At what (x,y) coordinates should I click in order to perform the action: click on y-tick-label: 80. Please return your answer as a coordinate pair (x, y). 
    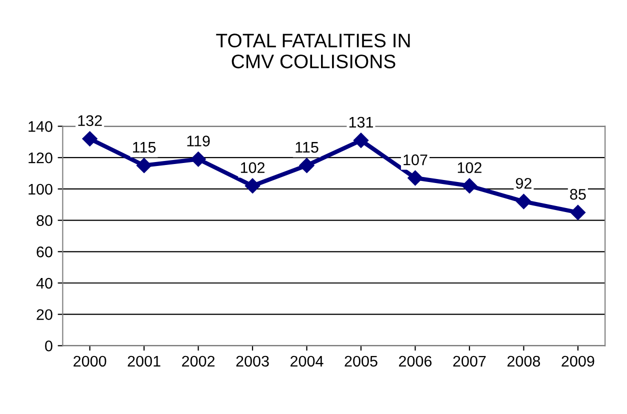
    Looking at the image, I should click on (44, 220).